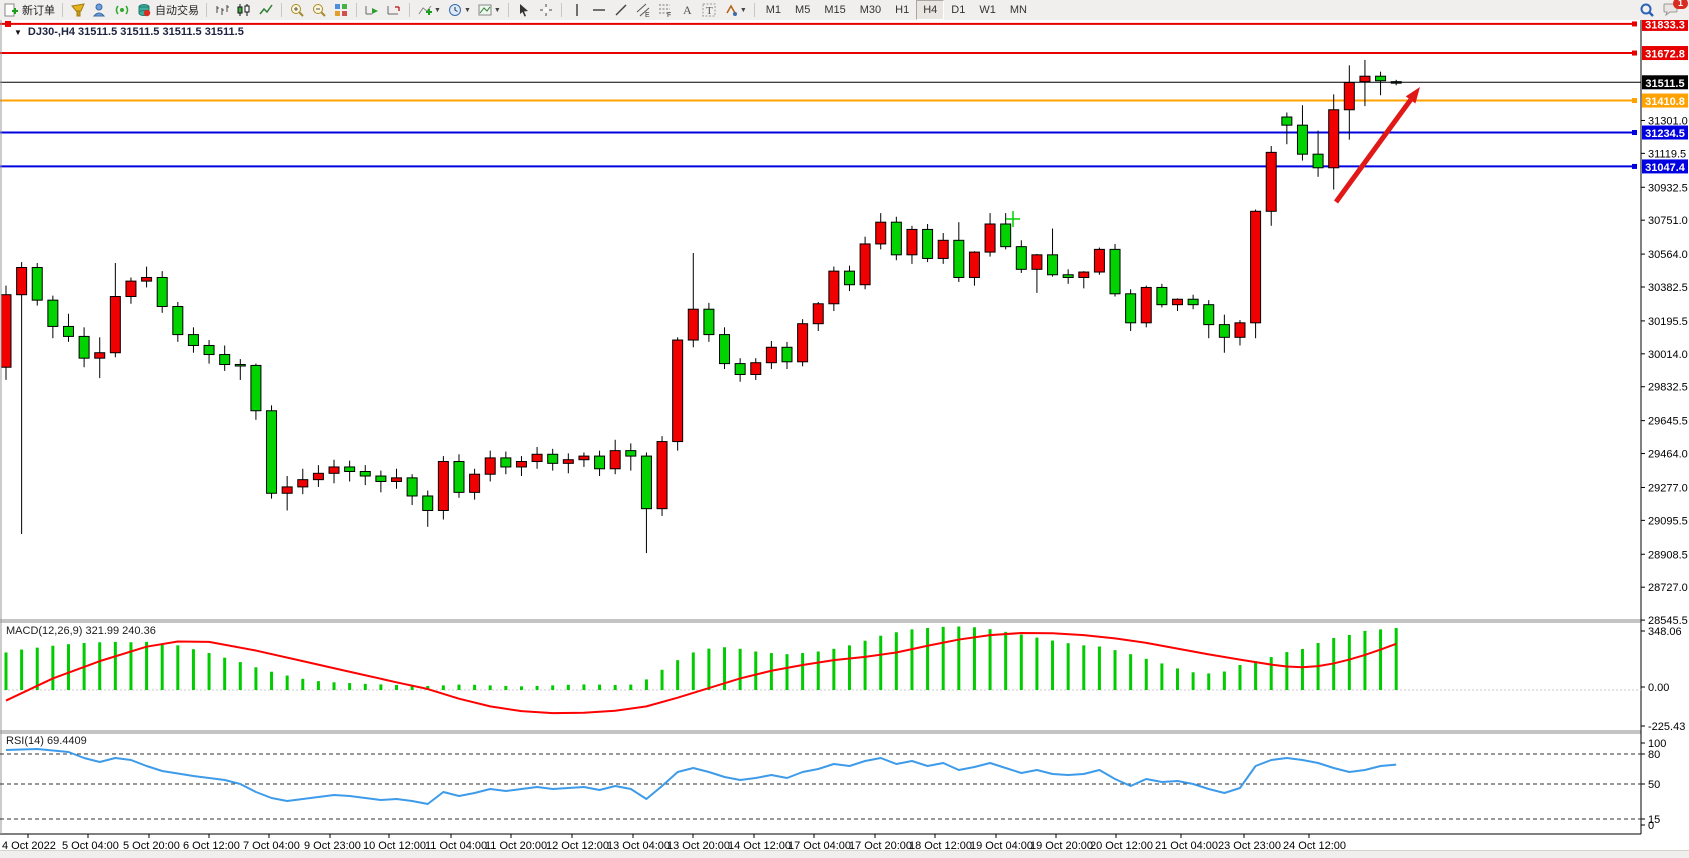 Image resolution: width=1689 pixels, height=858 pixels. What do you see at coordinates (930, 10) in the screenshot?
I see `timeframe-h4: H4` at bounding box center [930, 10].